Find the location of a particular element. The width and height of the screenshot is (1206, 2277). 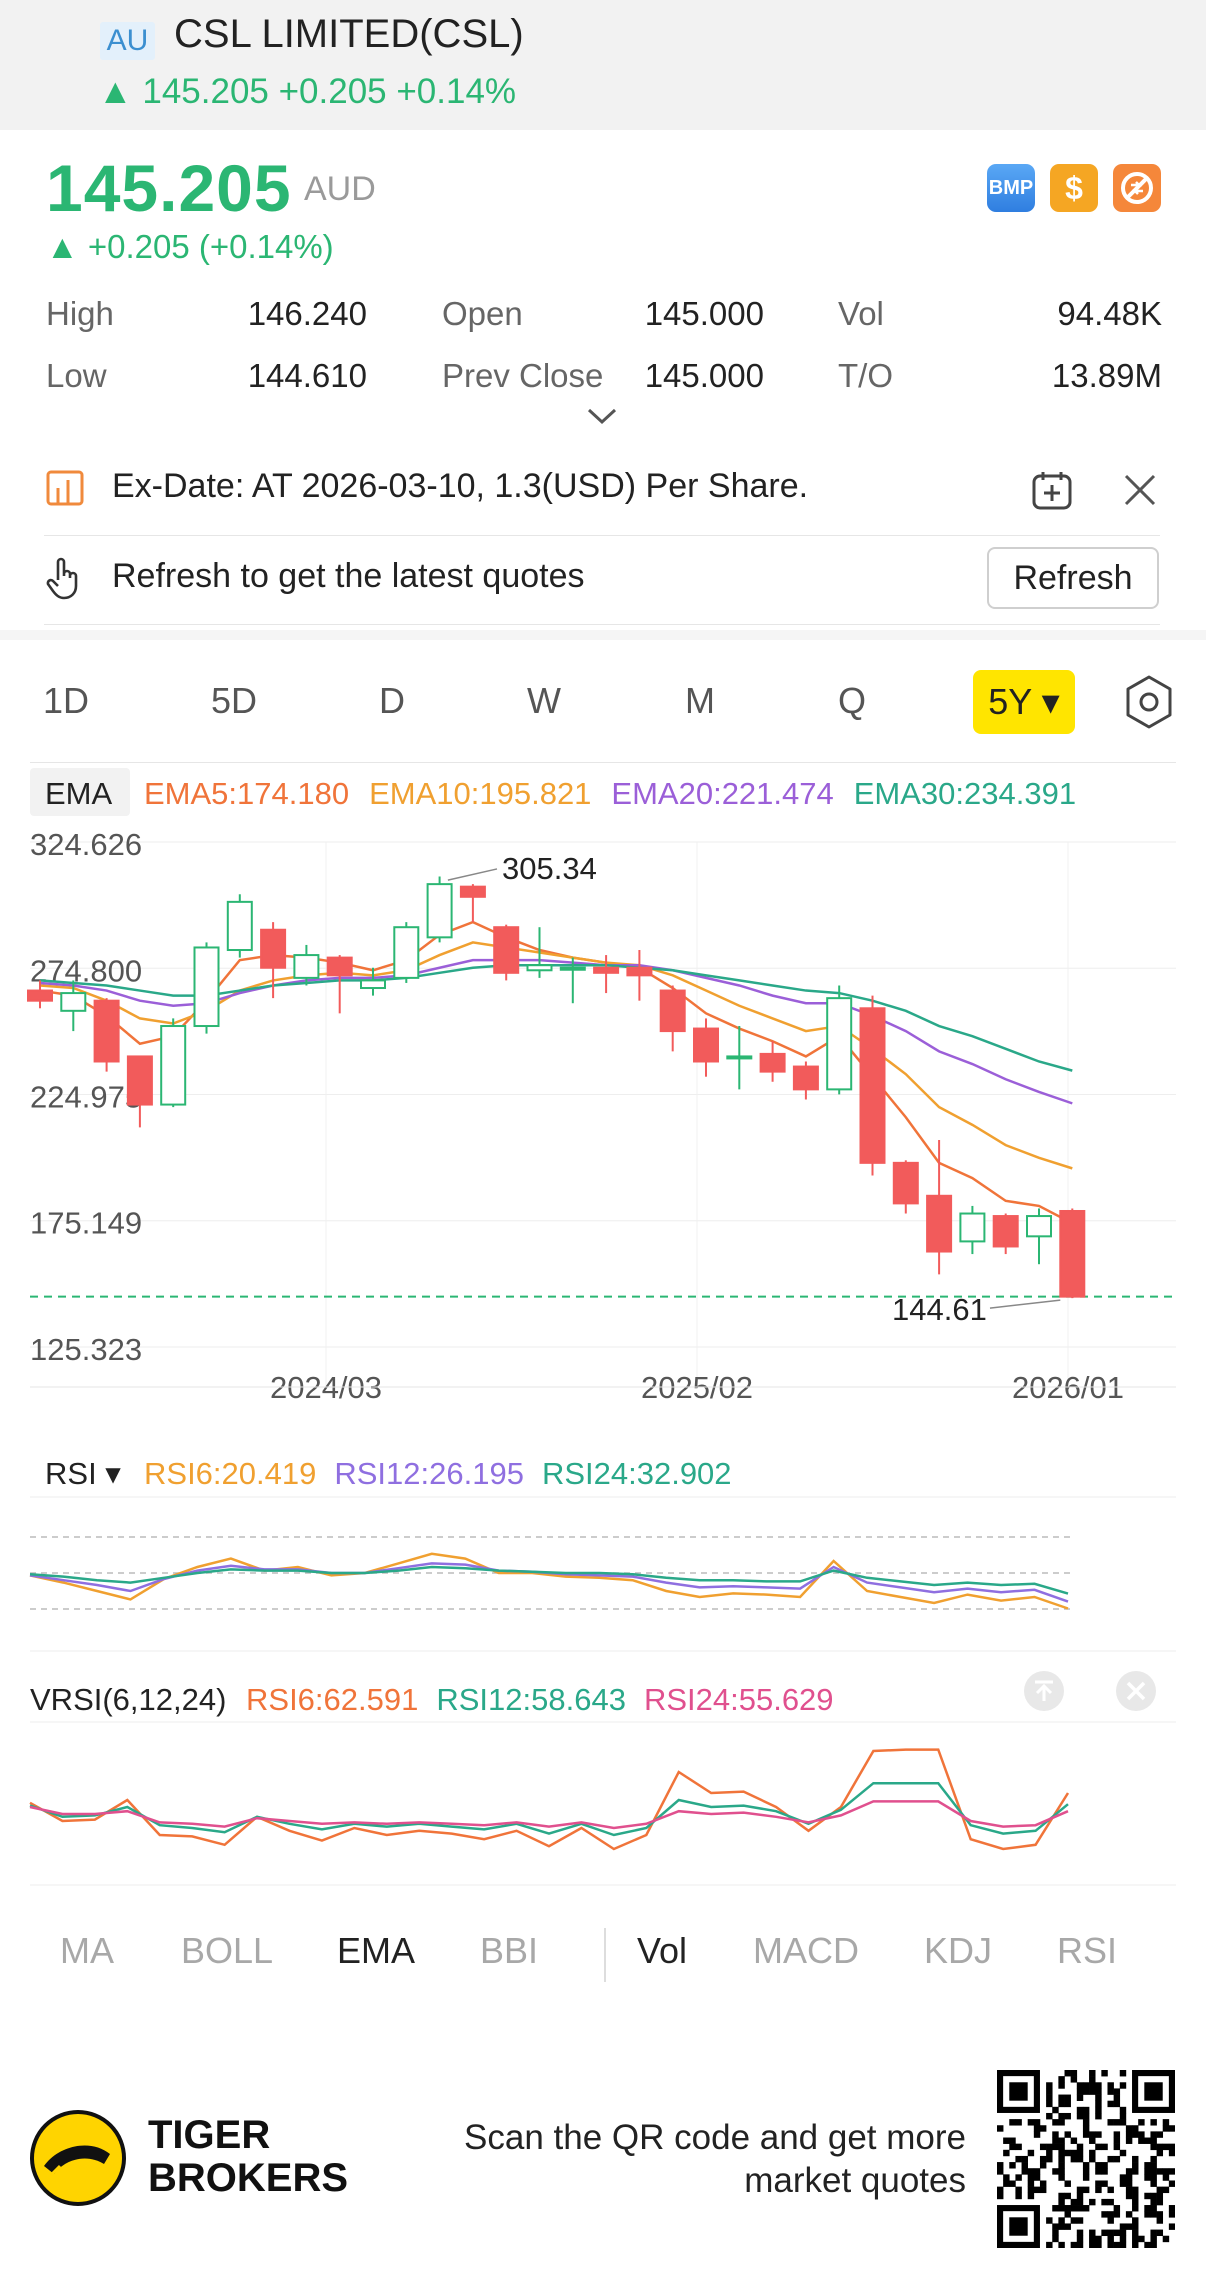

rsi-legend-label: RSI ▾ is located at coordinates (83, 1473).